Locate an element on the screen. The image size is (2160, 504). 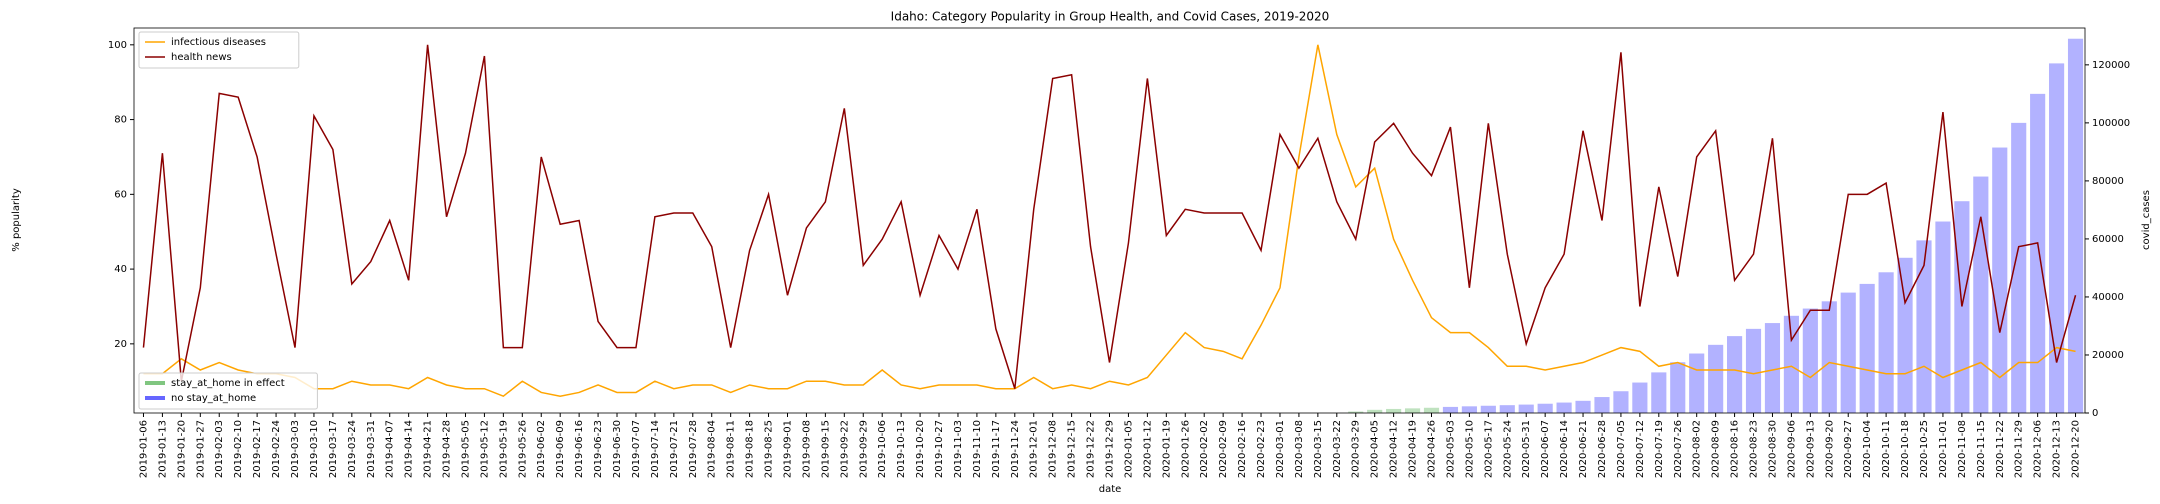
x-tick-label: 2020-07-26 is located at coordinates (1678, 449).